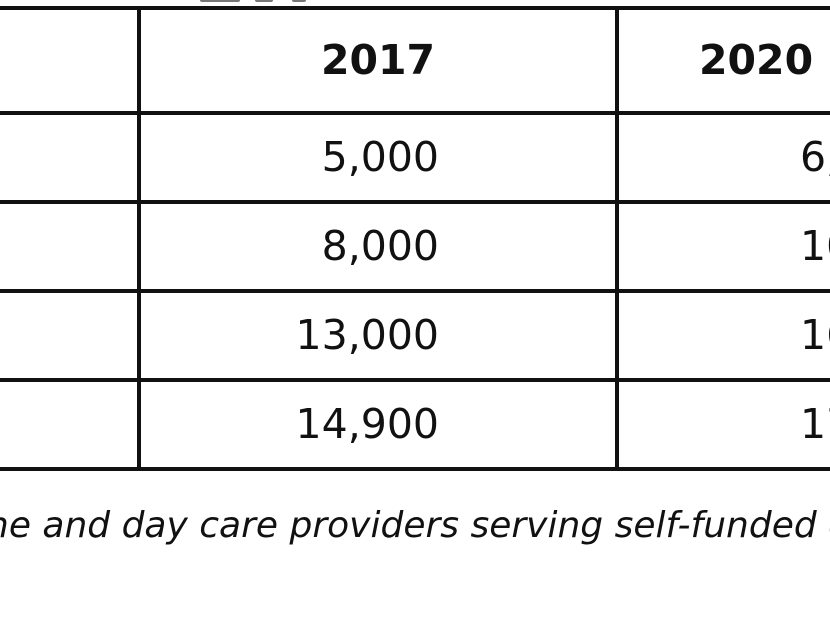  Describe the element at coordinates (378, 246) in the screenshot. I see `cell-2017: 8,000` at that location.